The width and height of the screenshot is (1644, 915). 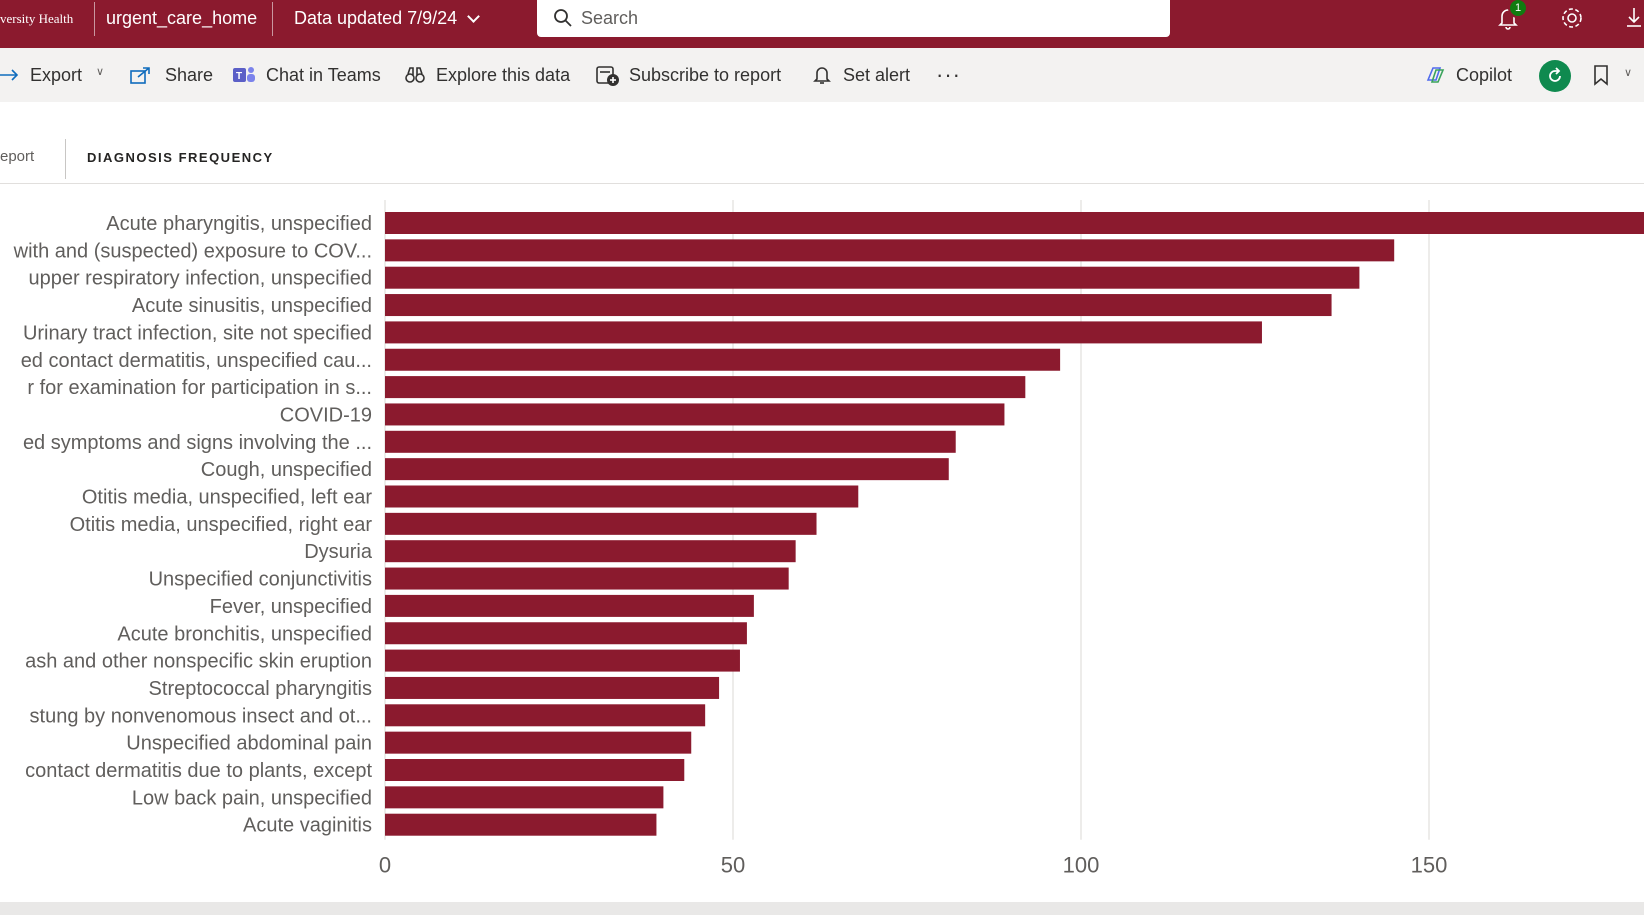 I want to click on workspace-name: urgent_care_home, so click(x=182, y=18).